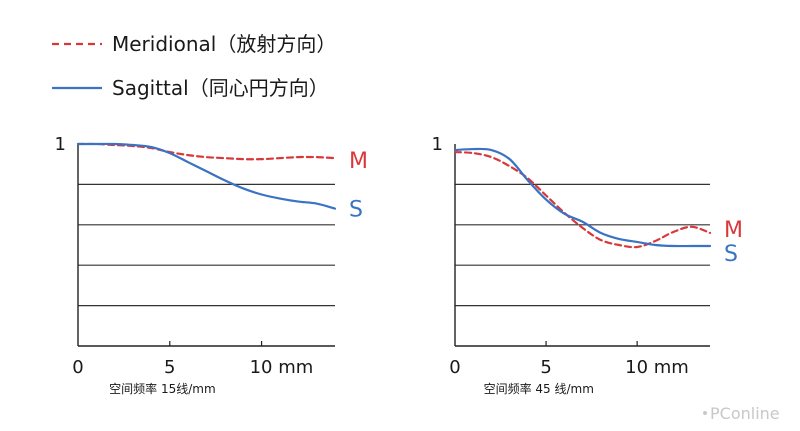  What do you see at coordinates (169, 367) in the screenshot?
I see `chart-15lp-x-tick-label-1: 5` at bounding box center [169, 367].